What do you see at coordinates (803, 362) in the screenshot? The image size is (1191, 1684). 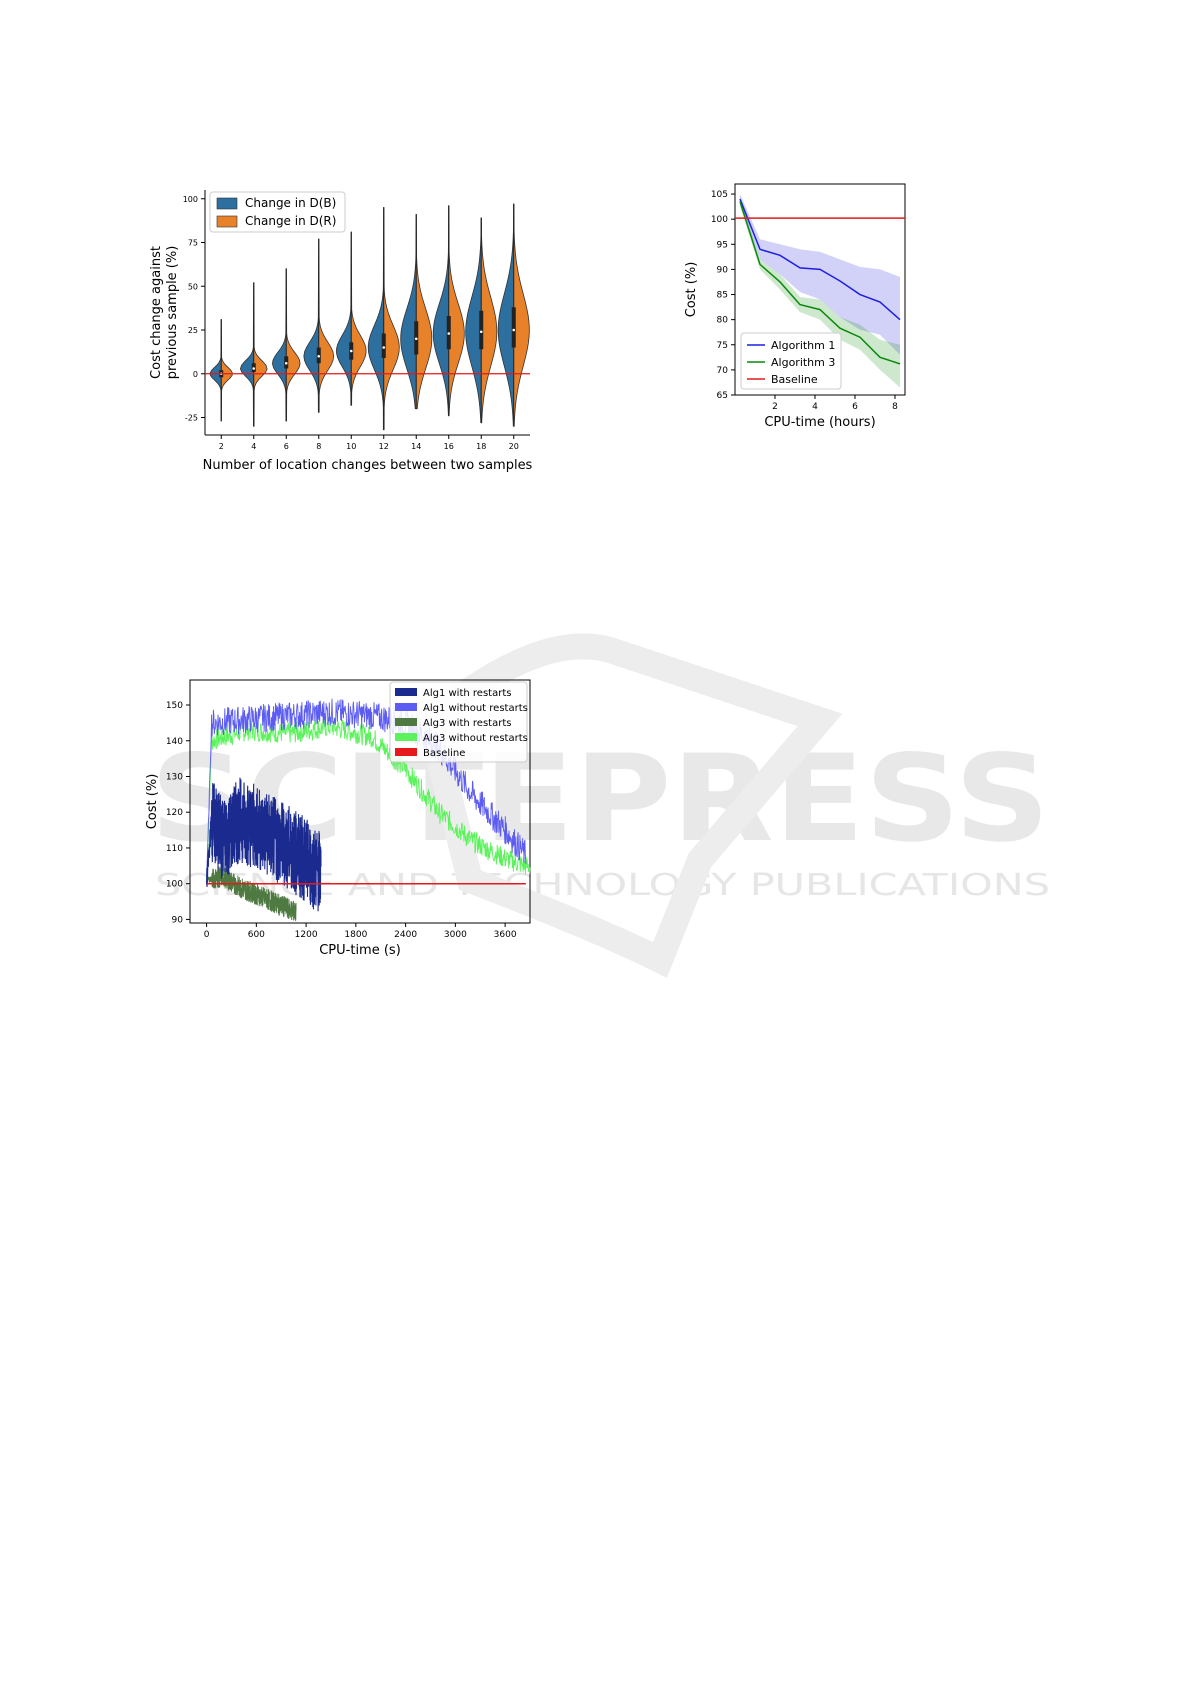 I see `hours-legend-label: Algorithm 3` at bounding box center [803, 362].